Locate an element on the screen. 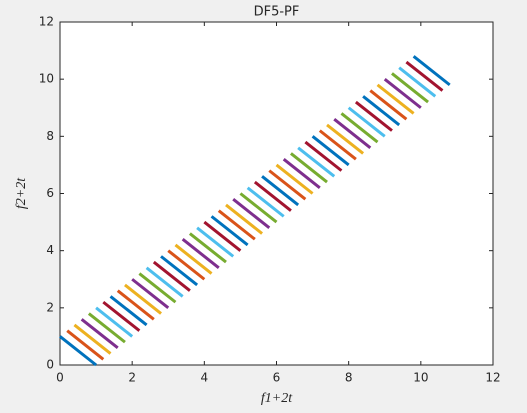 This screenshot has height=413, width=527. y-tick-label: 8 is located at coordinates (50, 136).